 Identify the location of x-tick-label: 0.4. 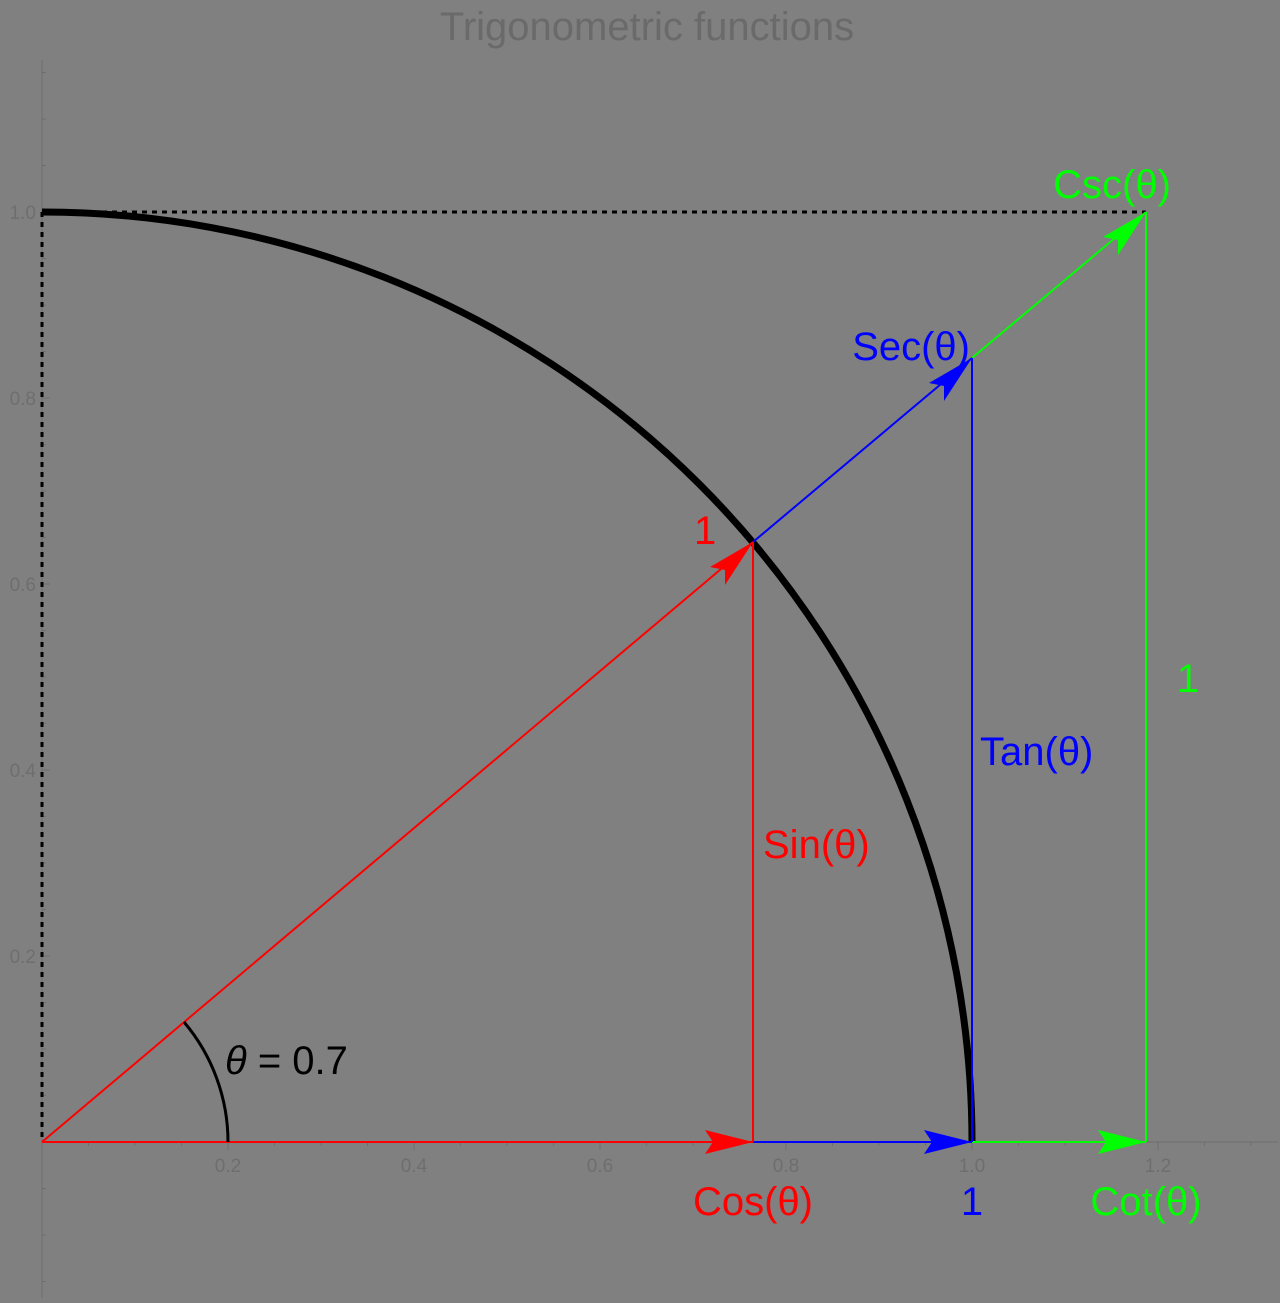
(414, 1166).